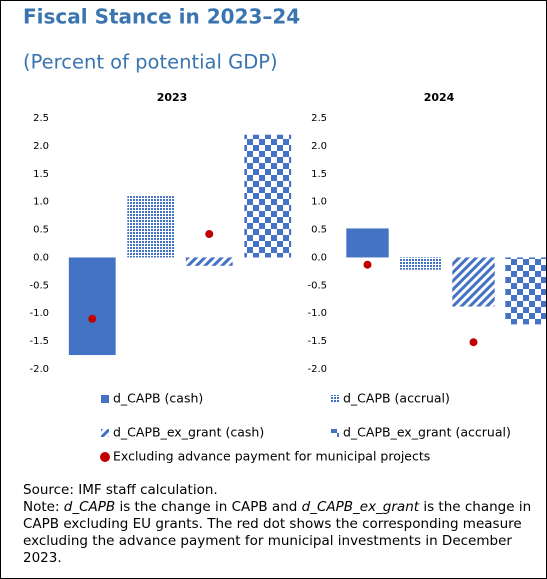 This screenshot has height=579, width=547. Describe the element at coordinates (188, 432) in the screenshot. I see `legend-label: d_CAPB_ex_grant (cash)` at that location.